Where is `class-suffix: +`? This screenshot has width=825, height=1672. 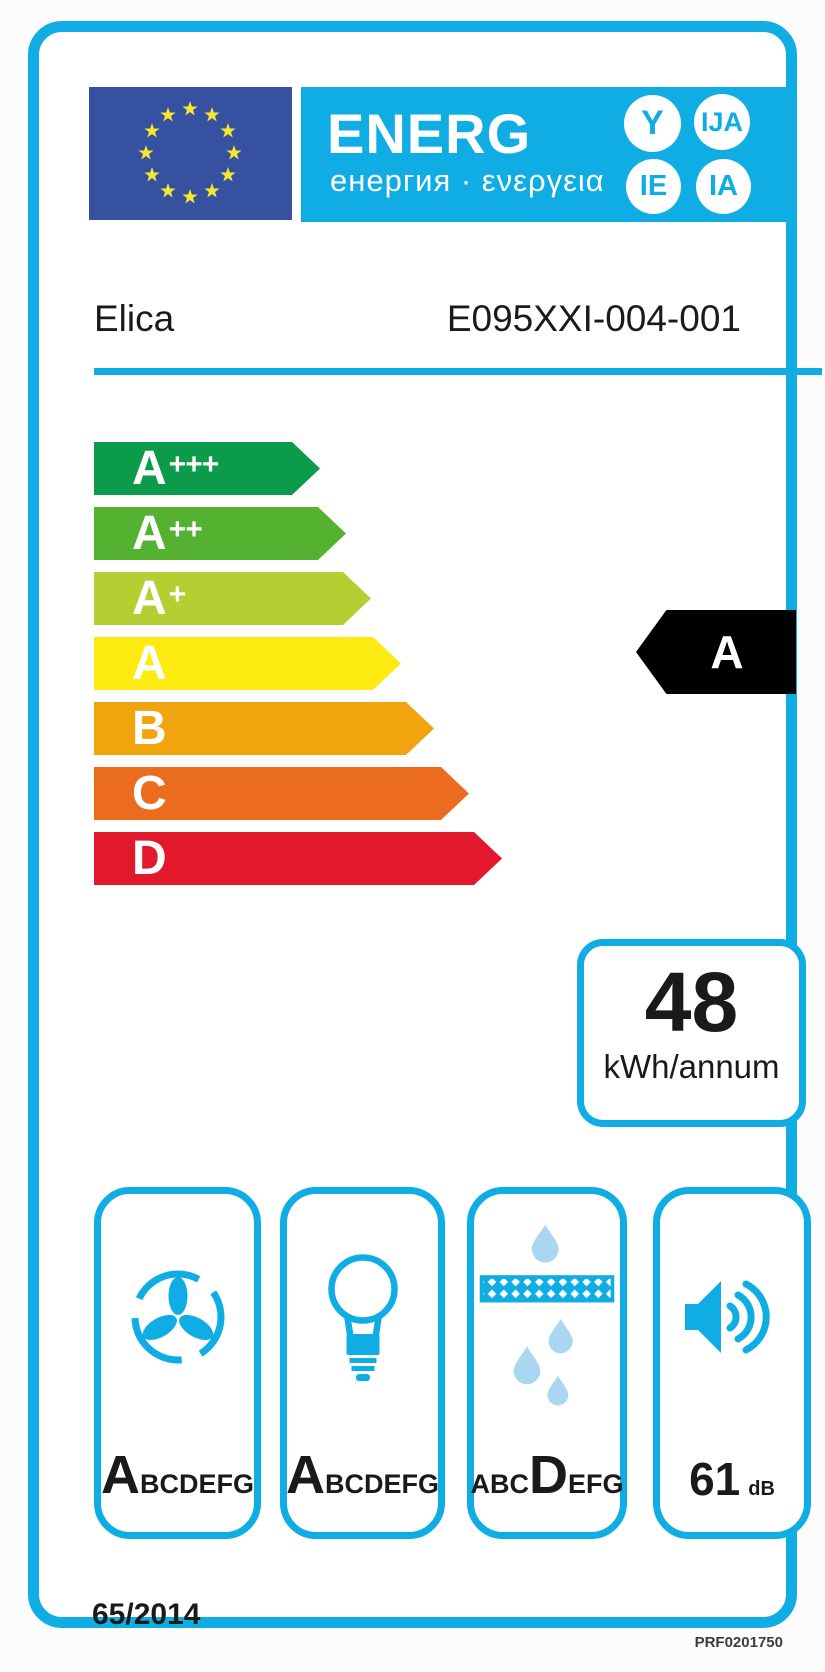 class-suffix: + is located at coordinates (177, 594).